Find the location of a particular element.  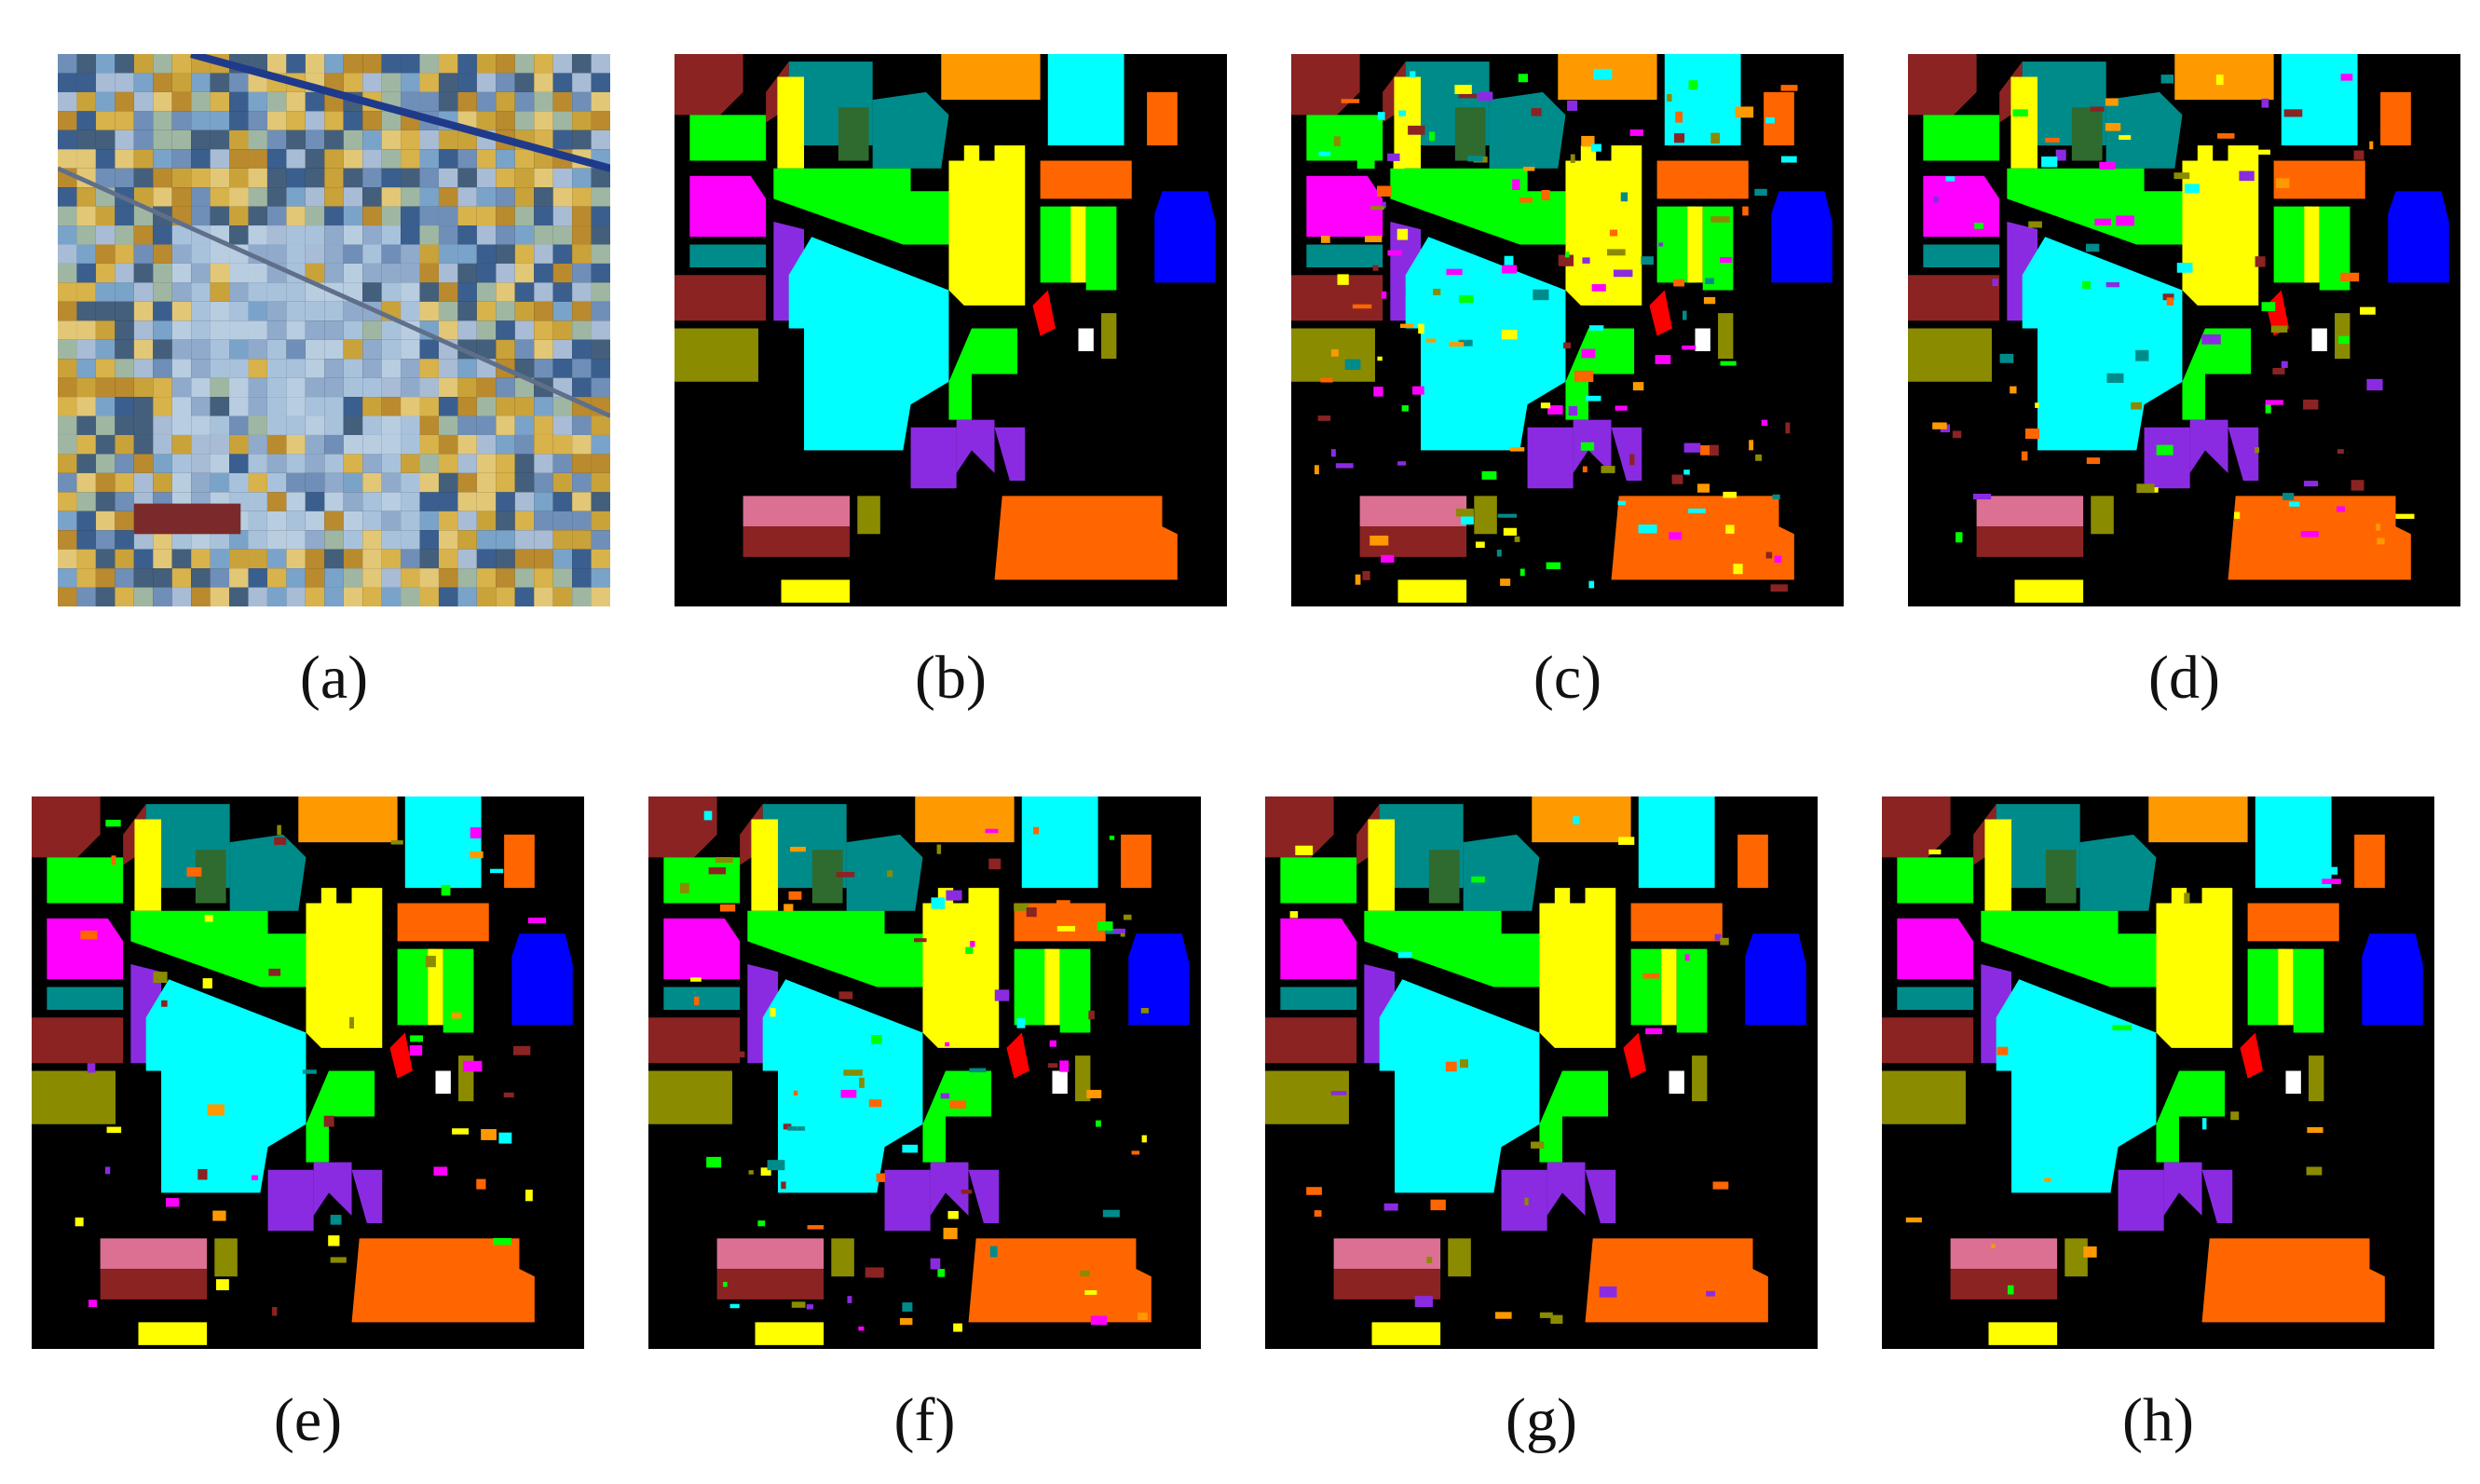

class-region-orange-red is located at coordinates (1086, 180).